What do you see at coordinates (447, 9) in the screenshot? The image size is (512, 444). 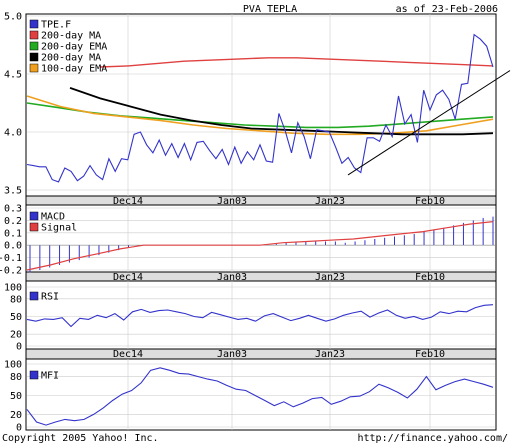 I see `as-of-date: as of 23-Feb-2006` at bounding box center [447, 9].